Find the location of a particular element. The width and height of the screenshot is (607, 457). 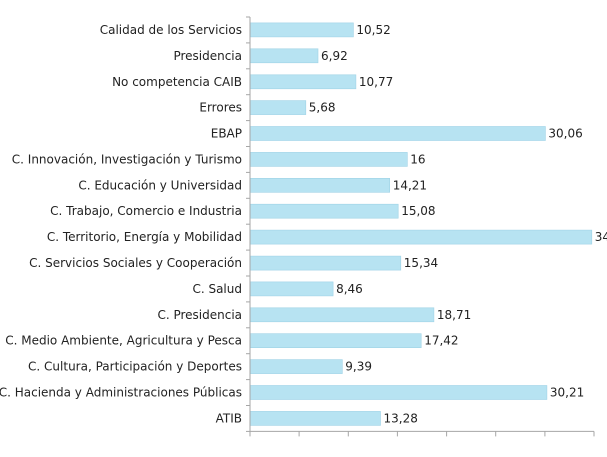

category-label-10: C. Salud is located at coordinates (217, 289).